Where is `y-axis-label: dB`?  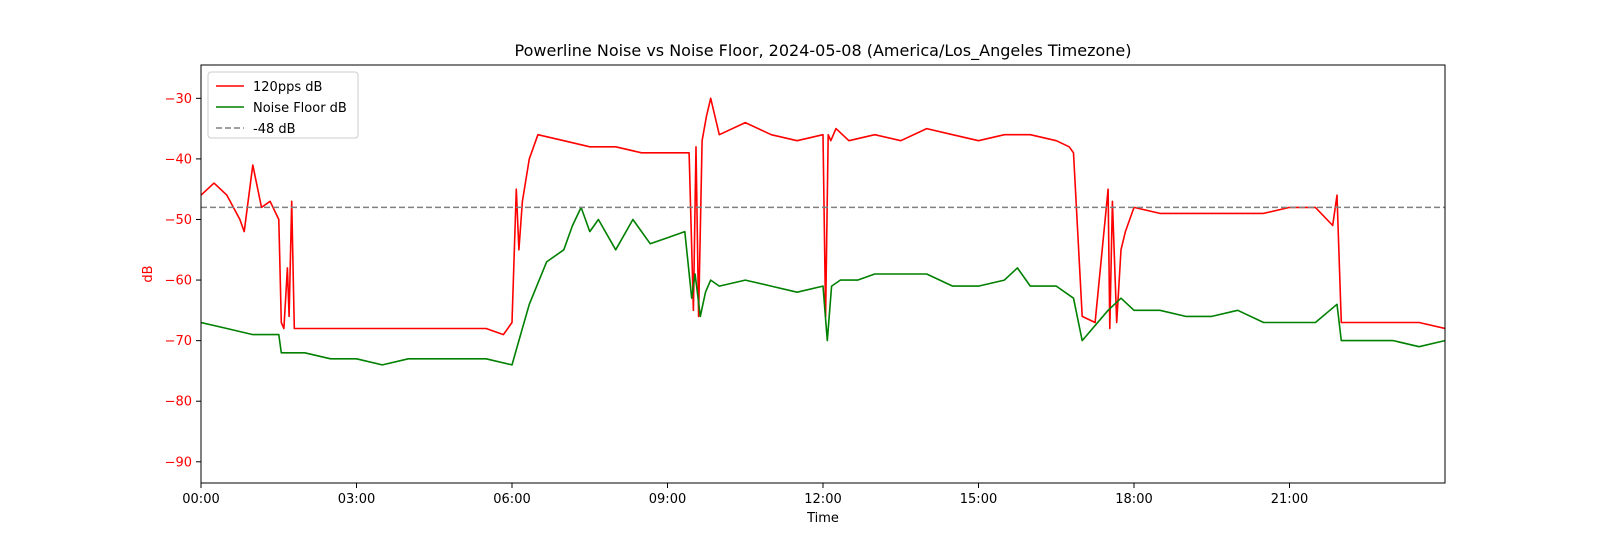 y-axis-label: dB is located at coordinates (148, 273).